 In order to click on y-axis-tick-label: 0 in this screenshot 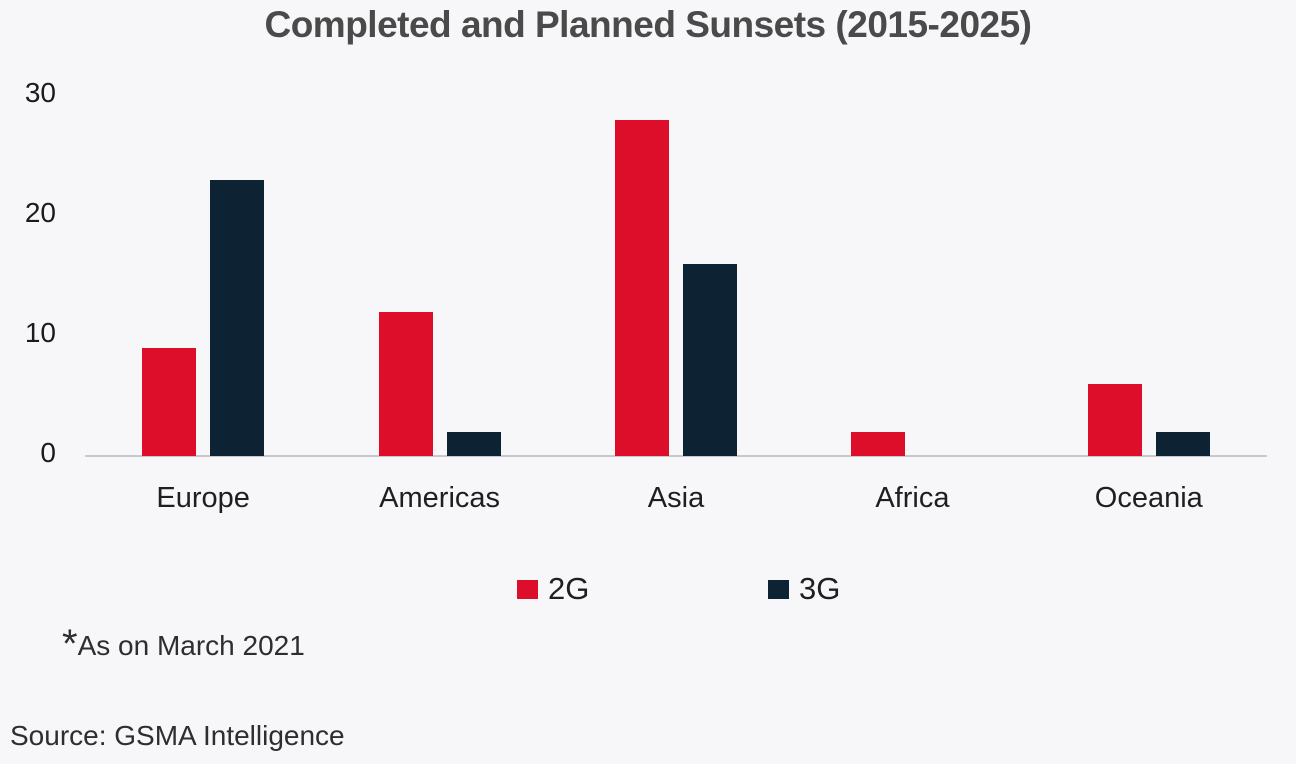, I will do `click(48, 452)`.